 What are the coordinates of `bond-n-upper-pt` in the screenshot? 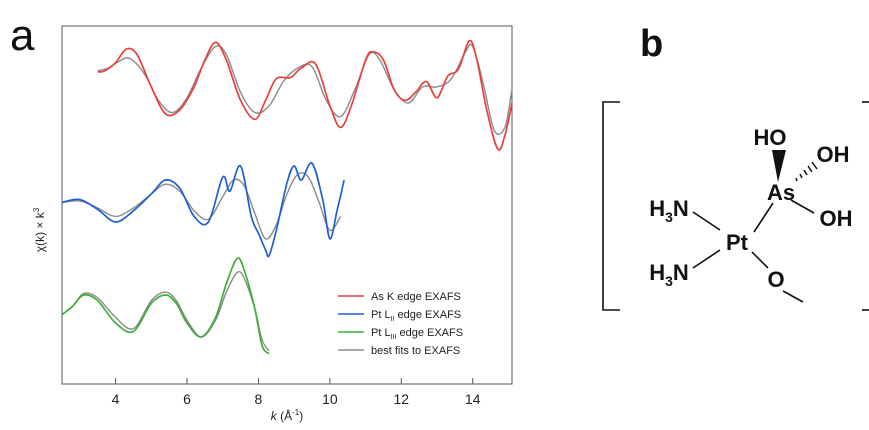 It's located at (706, 221).